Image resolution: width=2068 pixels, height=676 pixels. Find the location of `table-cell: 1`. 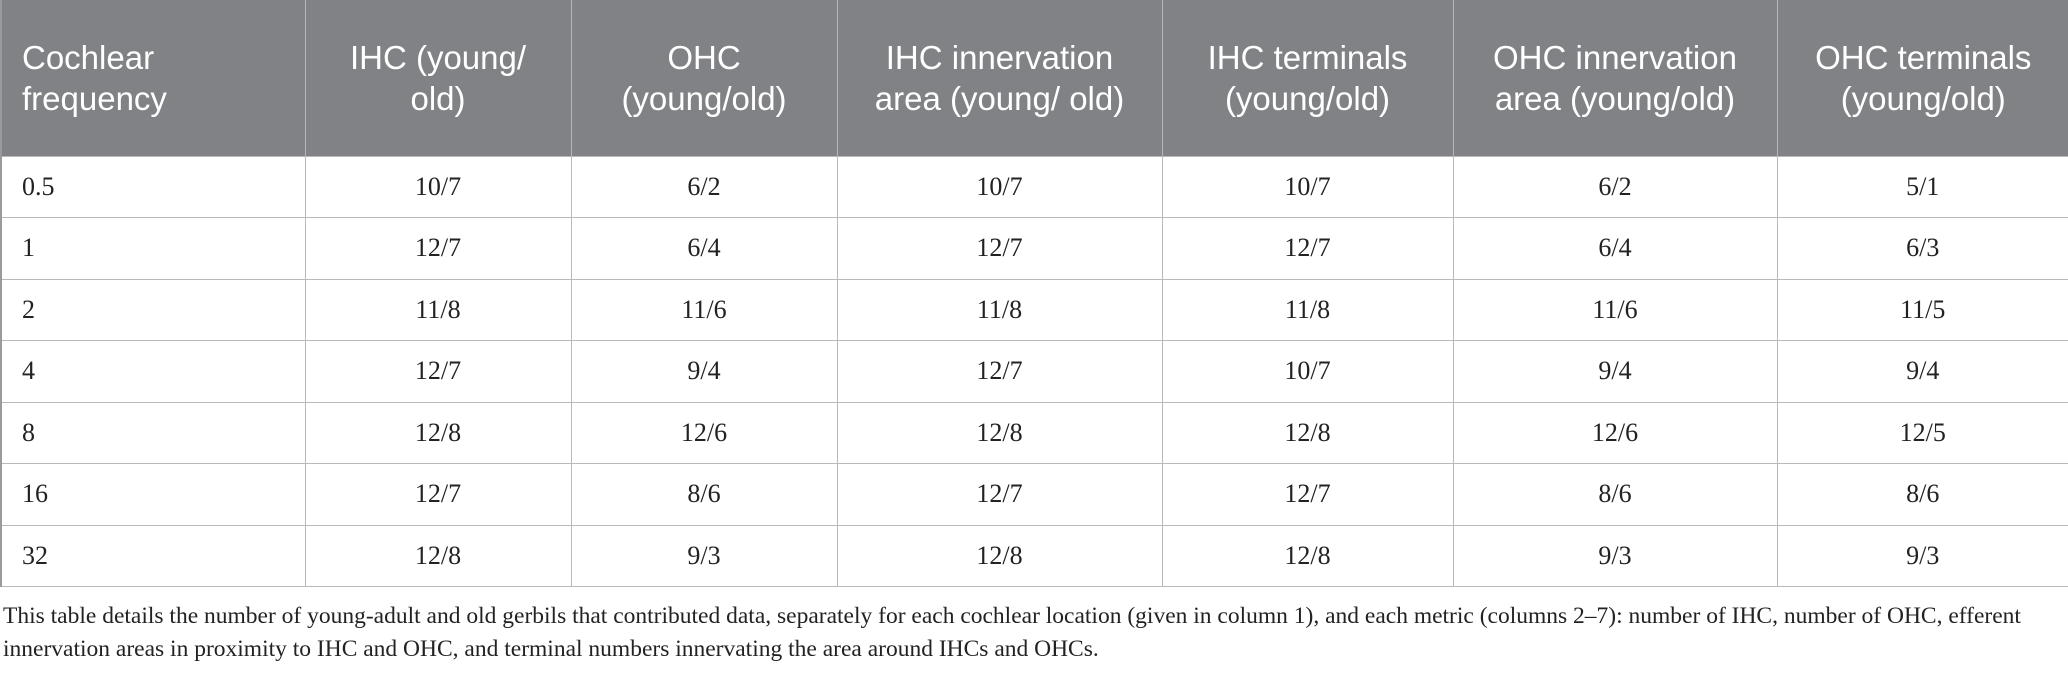

table-cell: 1 is located at coordinates (153, 248).